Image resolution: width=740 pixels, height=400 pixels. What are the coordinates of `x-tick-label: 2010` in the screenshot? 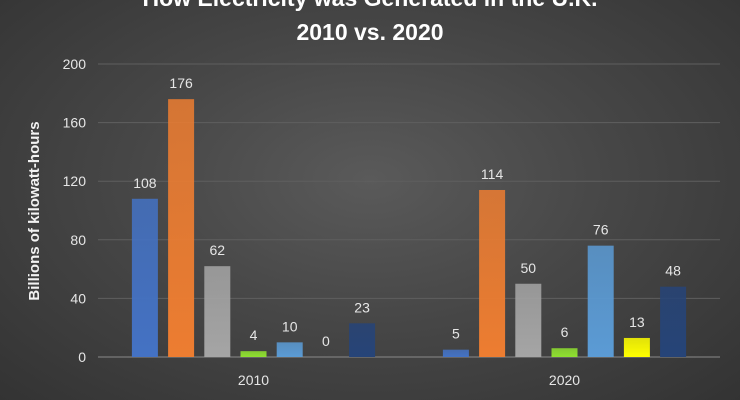 It's located at (253, 380).